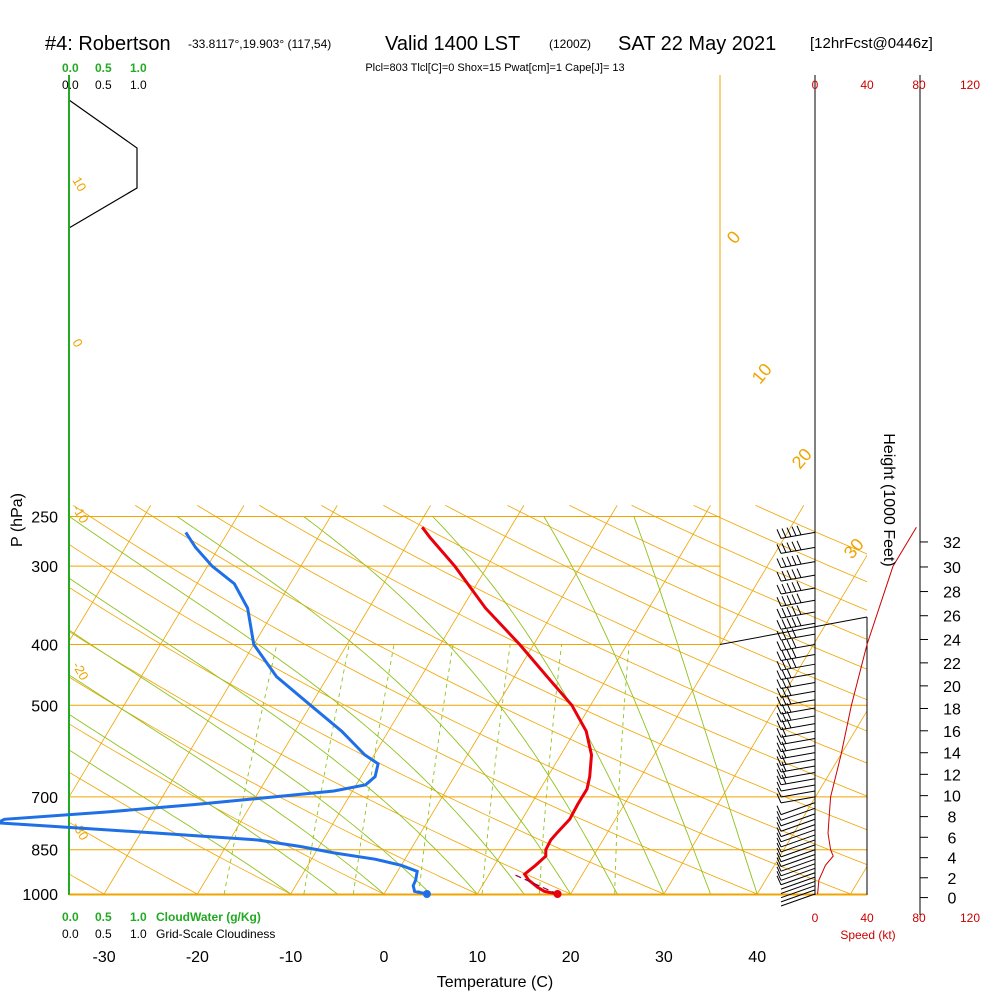 The image size is (1000, 1000). What do you see at coordinates (888, 499) in the screenshot?
I see `right-y-axis-title: Height (1000 Feet)` at bounding box center [888, 499].